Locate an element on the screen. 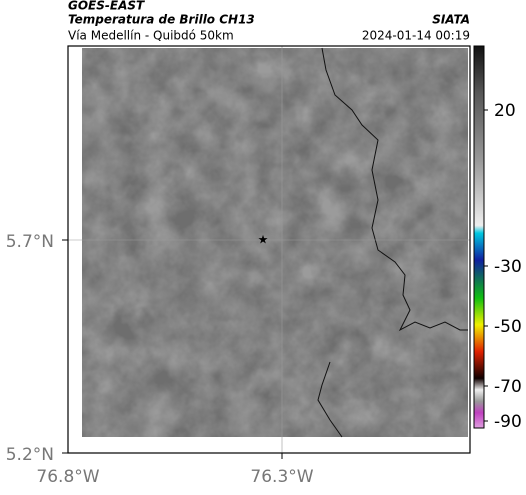 The height and width of the screenshot is (495, 526). colorbar-label: 20 is located at coordinates (505, 111).